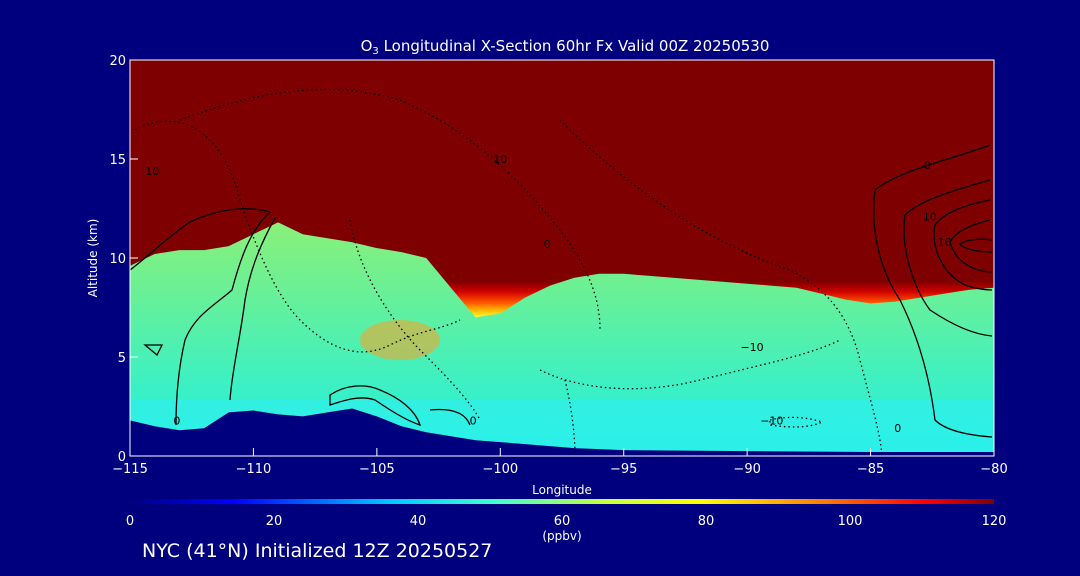  I want to click on contour-solid-left, so click(201, 317).